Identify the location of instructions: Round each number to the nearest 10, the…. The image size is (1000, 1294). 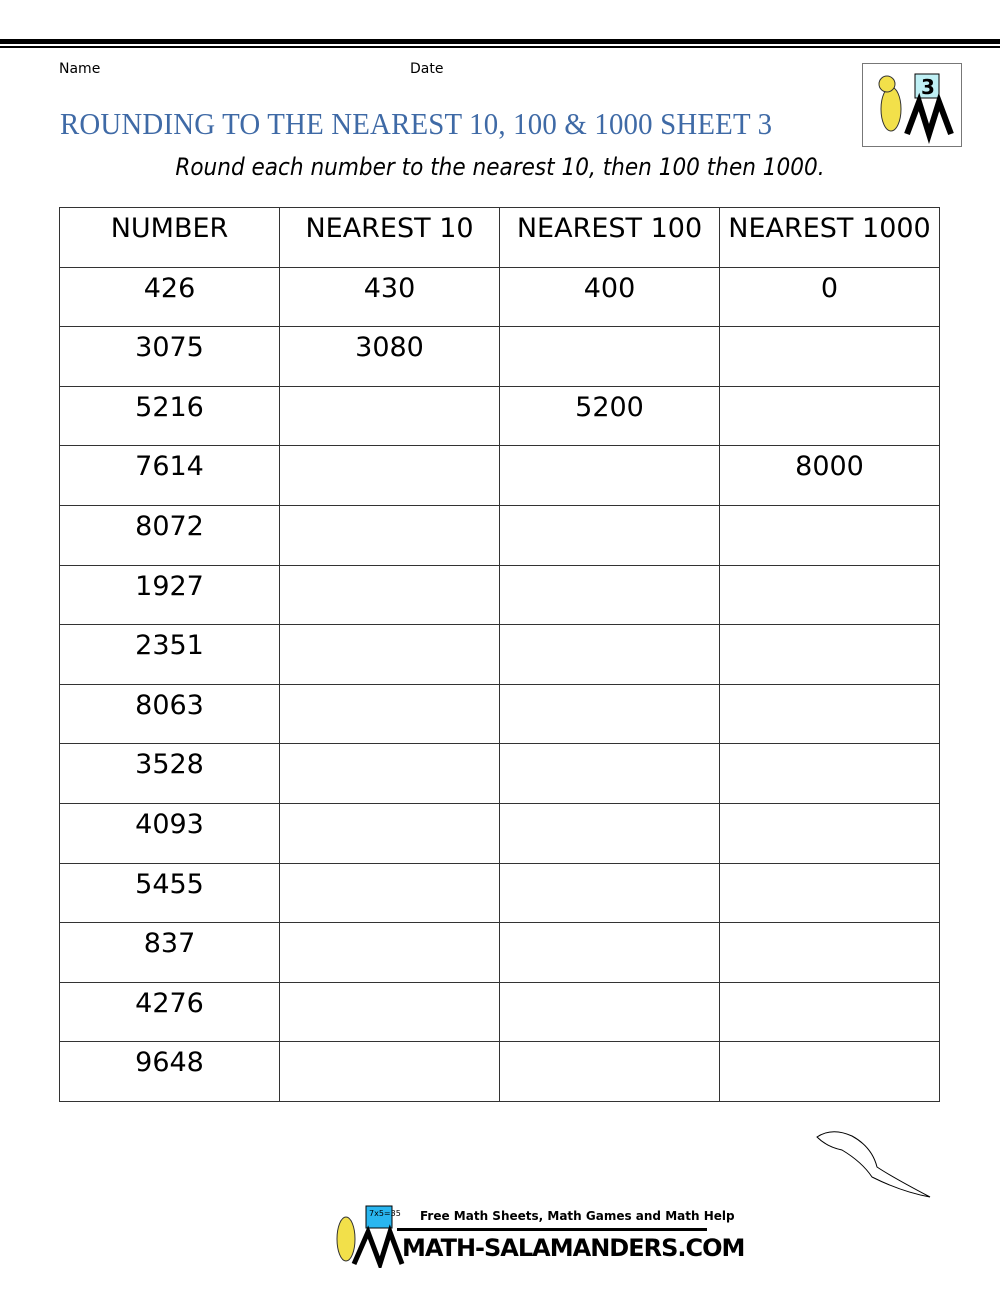
(500, 167).